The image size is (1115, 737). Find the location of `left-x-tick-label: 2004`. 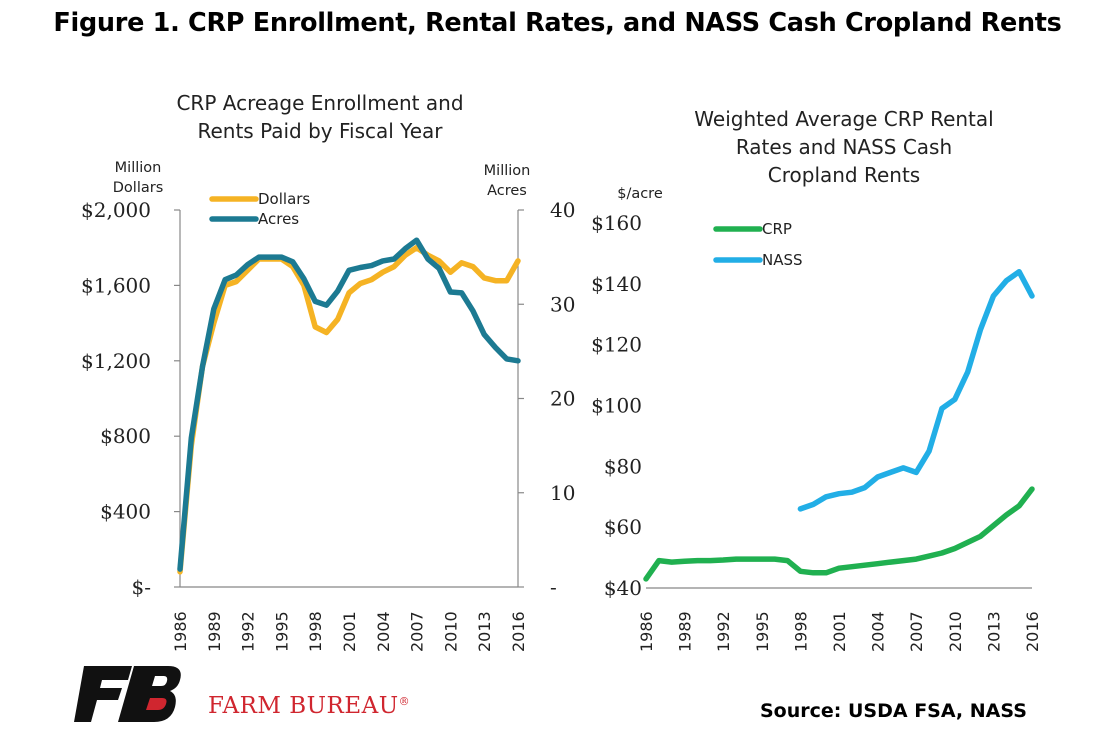

left-x-tick-label: 2004 is located at coordinates (383, 631).